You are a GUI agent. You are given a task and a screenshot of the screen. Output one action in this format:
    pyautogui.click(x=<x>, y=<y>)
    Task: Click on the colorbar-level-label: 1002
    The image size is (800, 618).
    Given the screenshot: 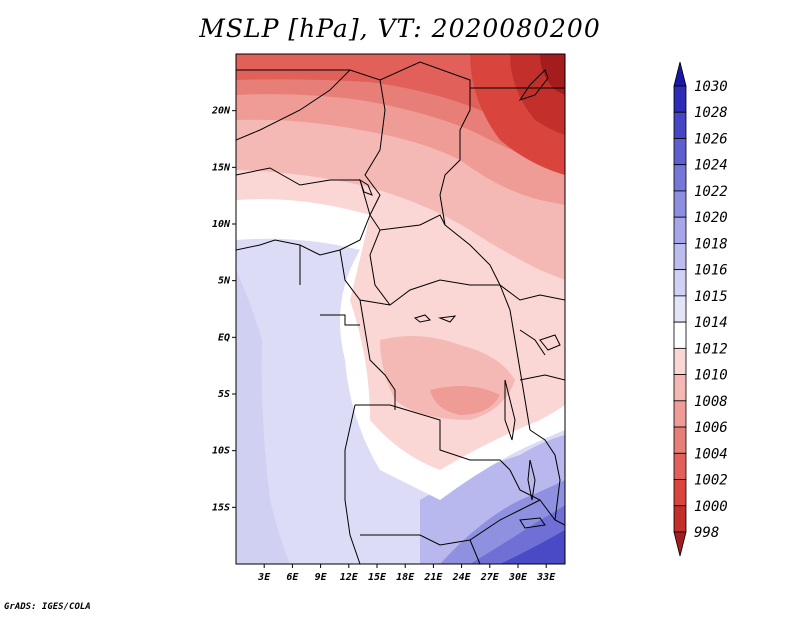 What is the action you would take?
    pyautogui.click(x=711, y=481)
    